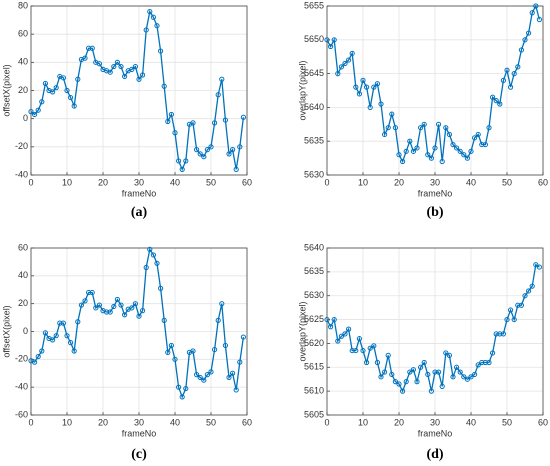 This screenshot has height=466, width=550. Describe the element at coordinates (103, 182) in the screenshot. I see `x-tick-label: 20` at that location.